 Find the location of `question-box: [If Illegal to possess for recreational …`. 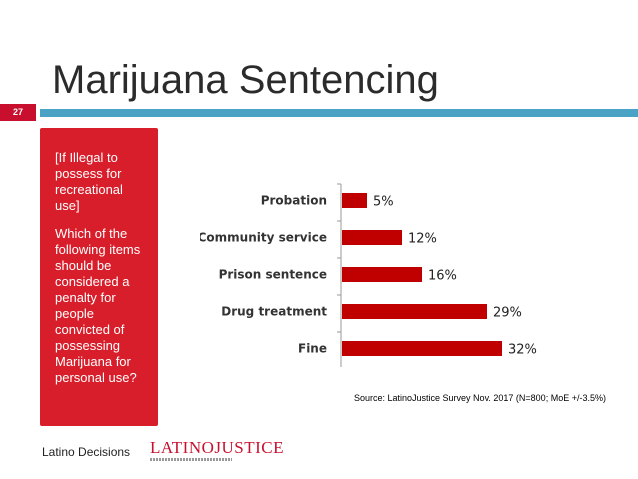

question-box: [If Illegal to possess for recreational … is located at coordinates (99, 277).